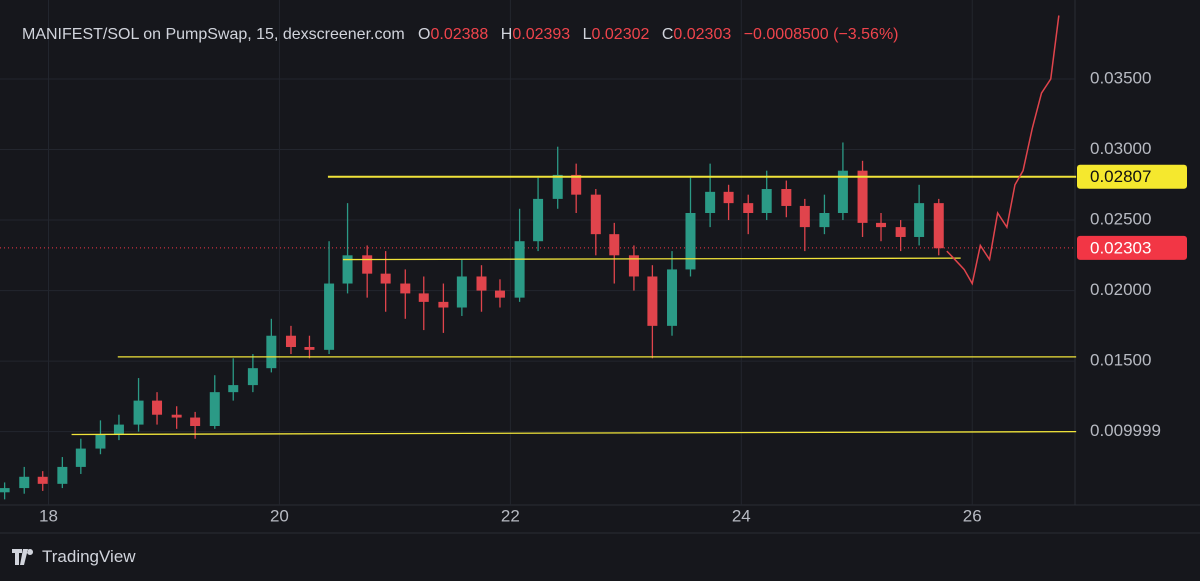 Image resolution: width=1200 pixels, height=581 pixels. Describe the element at coordinates (741, 515) in the screenshot. I see `x-tick-label: 24` at that location.